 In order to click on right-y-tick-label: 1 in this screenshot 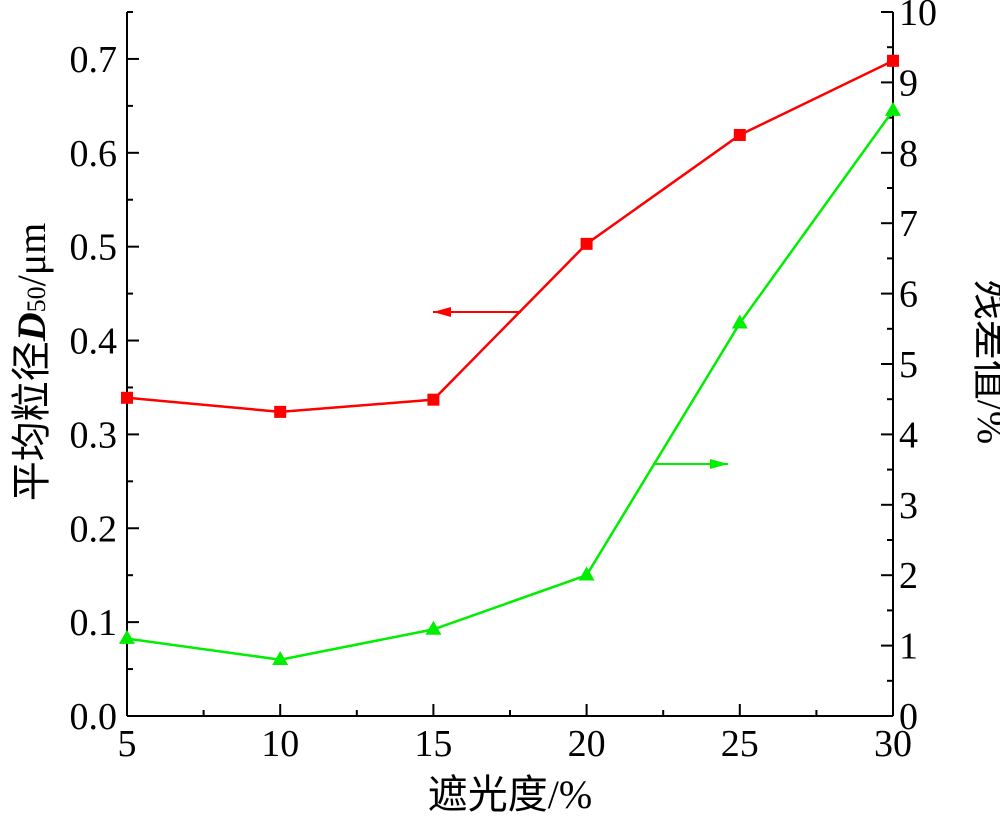, I will do `click(908, 647)`.